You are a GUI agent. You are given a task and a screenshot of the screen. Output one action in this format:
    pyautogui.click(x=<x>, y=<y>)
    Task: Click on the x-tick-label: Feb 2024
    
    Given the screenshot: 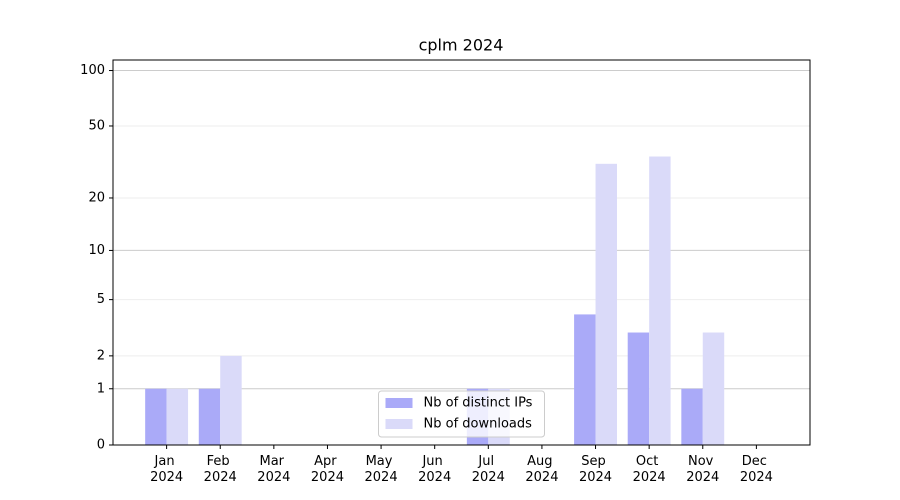 What is the action you would take?
    pyautogui.click(x=220, y=469)
    